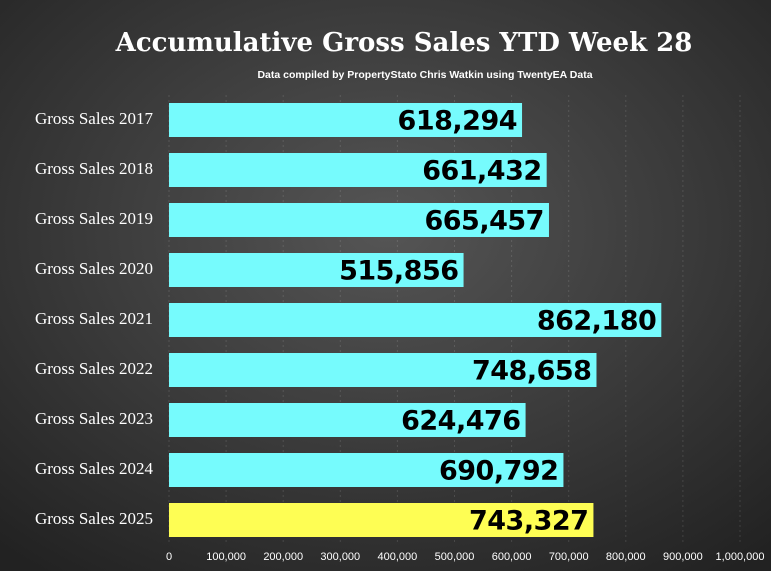 Image resolution: width=771 pixels, height=571 pixels. Describe the element at coordinates (481, 171) in the screenshot. I see `value-label: 661,432` at that location.